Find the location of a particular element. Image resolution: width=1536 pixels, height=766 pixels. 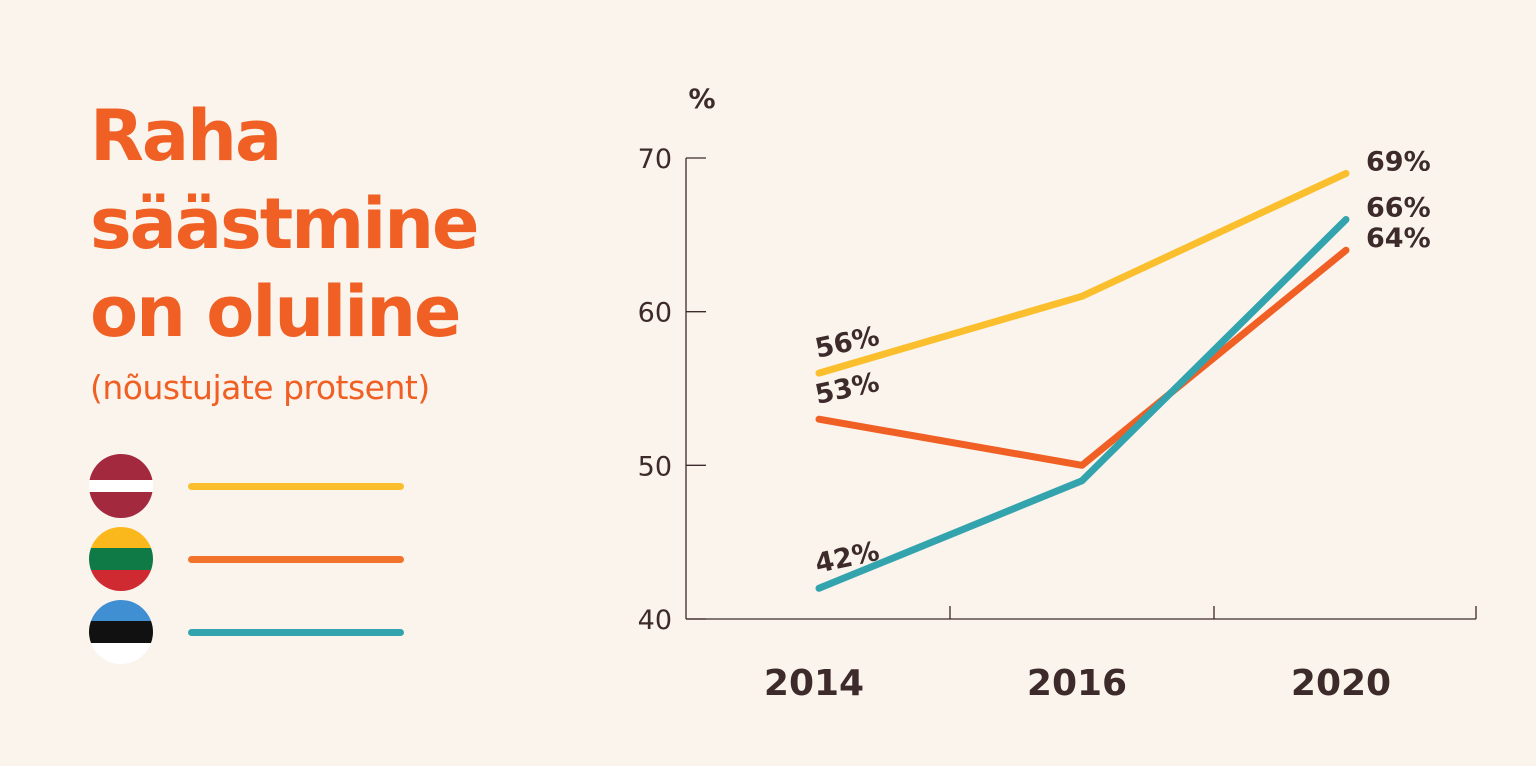

y-tick-label: 70 is located at coordinates (655, 159).